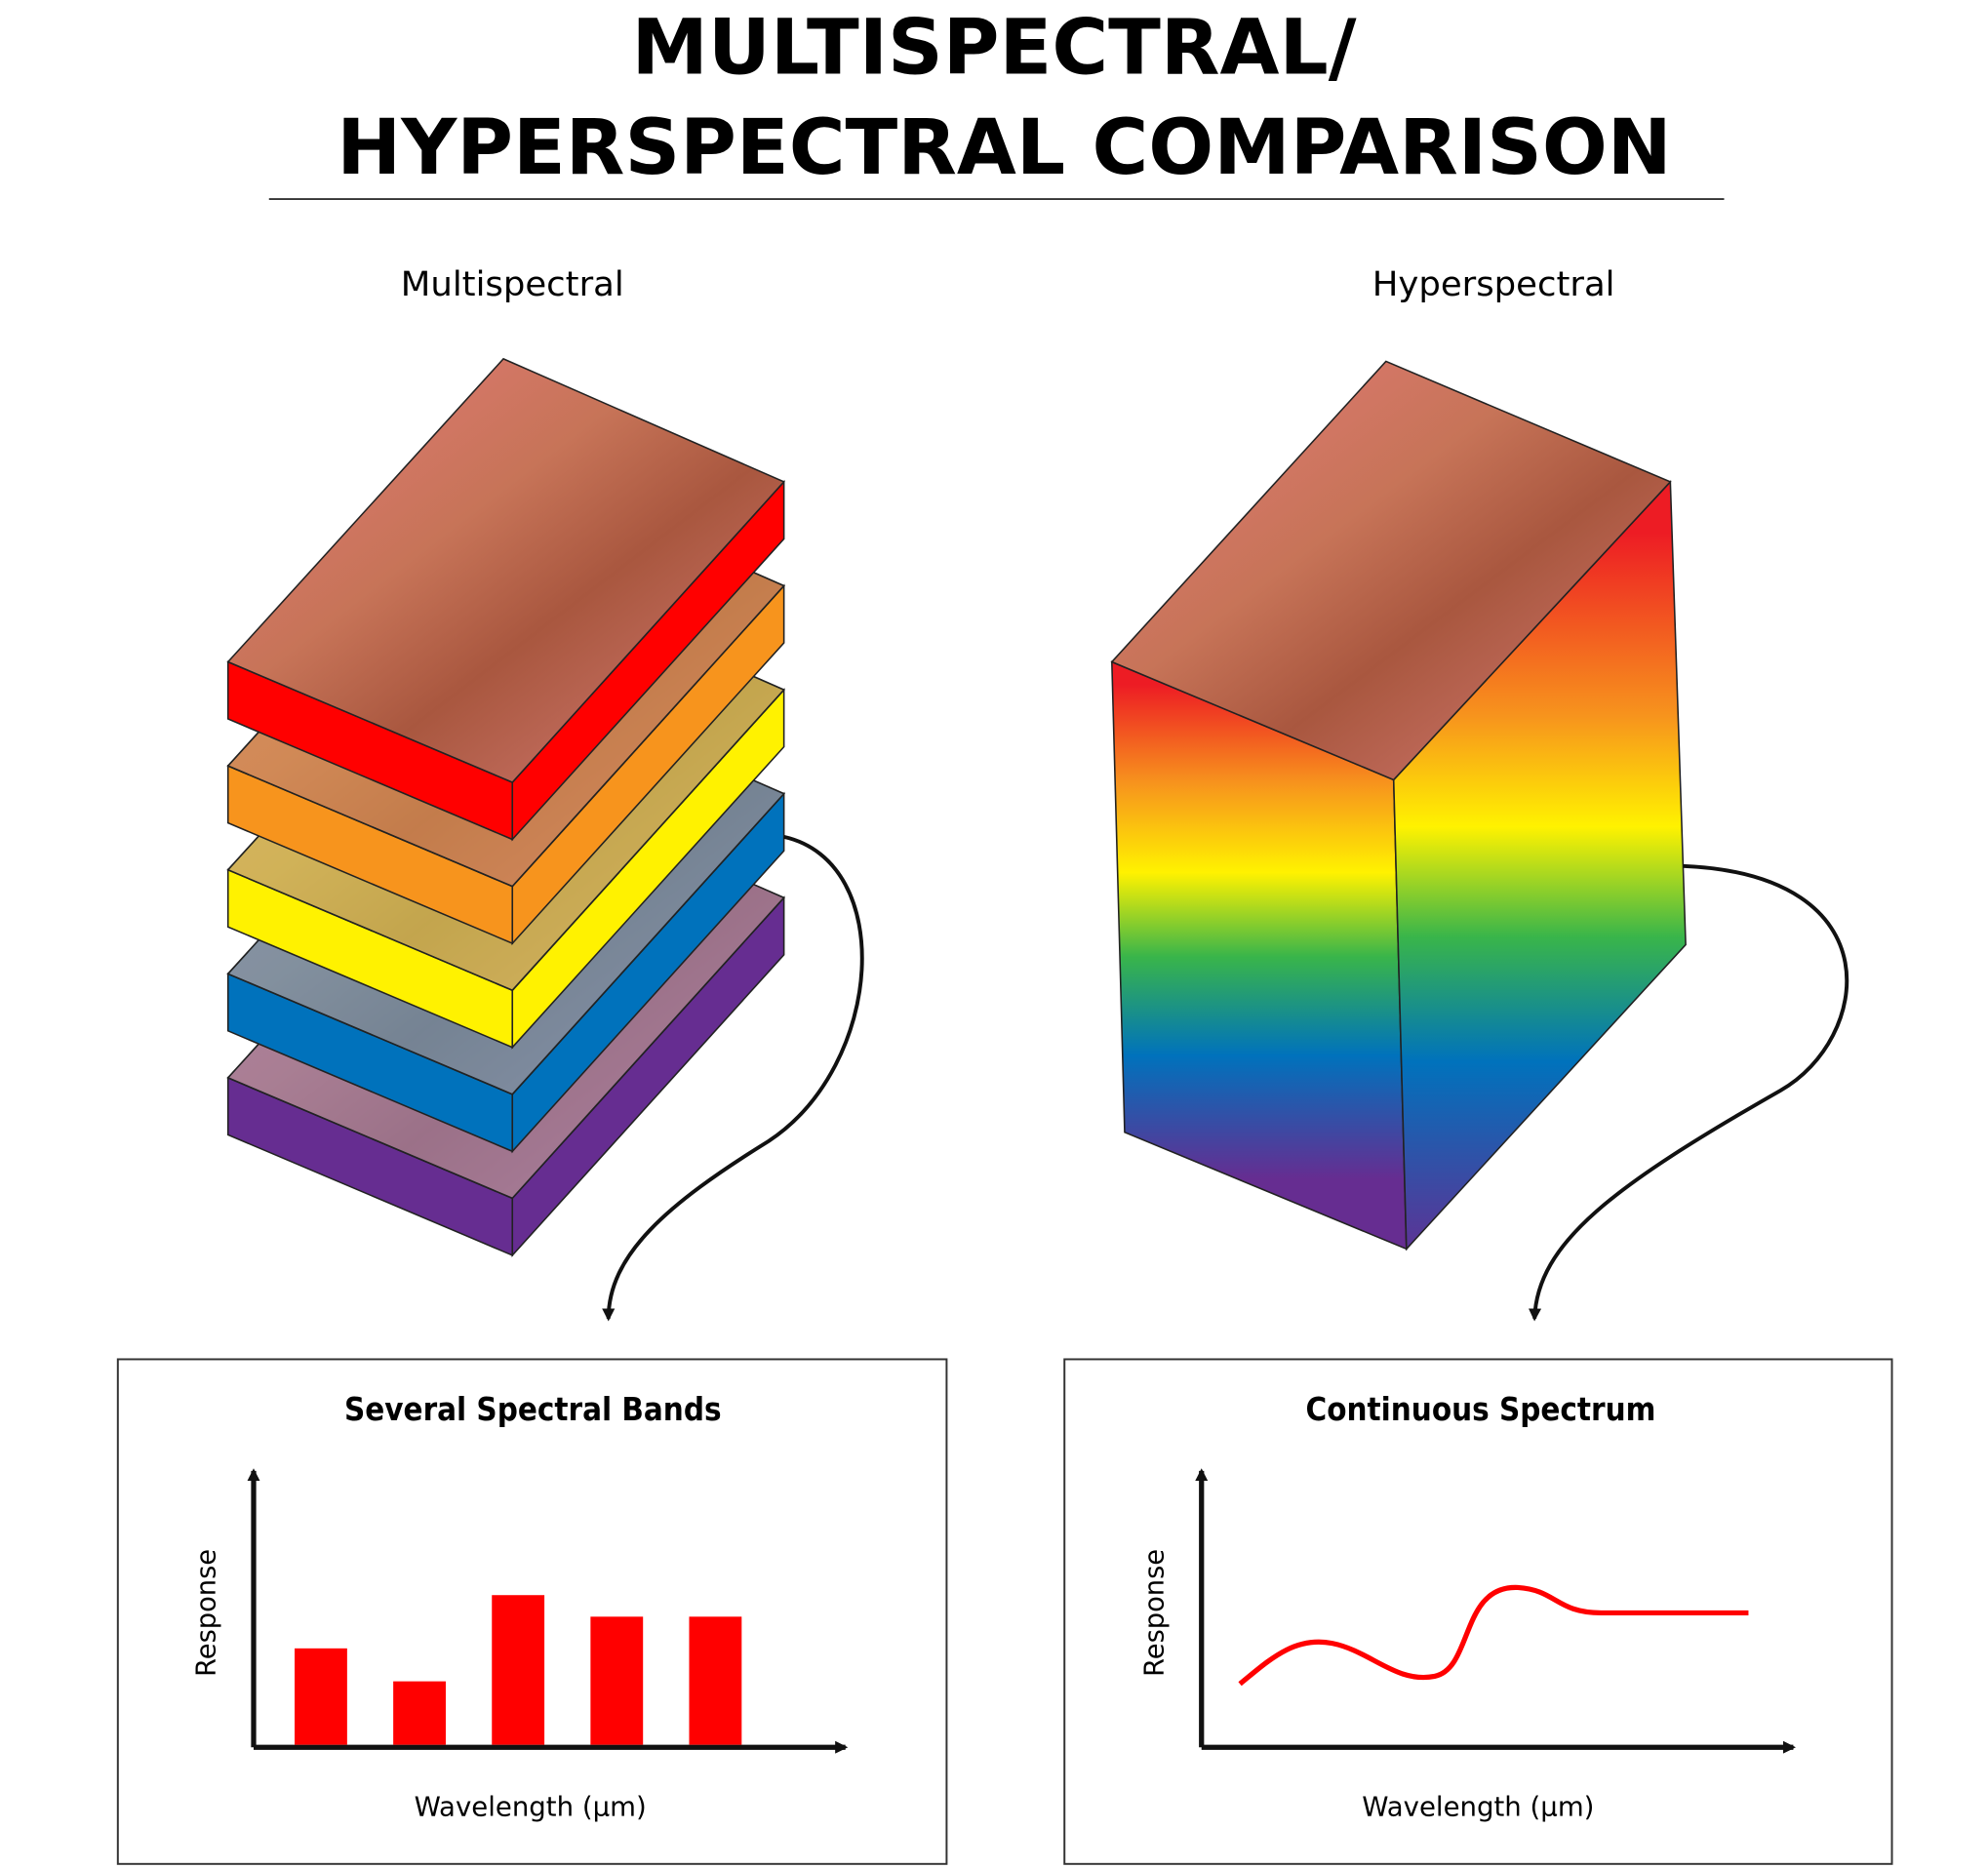 The width and height of the screenshot is (1988, 1869). Describe the element at coordinates (994, 48) in the screenshot. I see `title-line: MULTISPECTRAL/` at that location.